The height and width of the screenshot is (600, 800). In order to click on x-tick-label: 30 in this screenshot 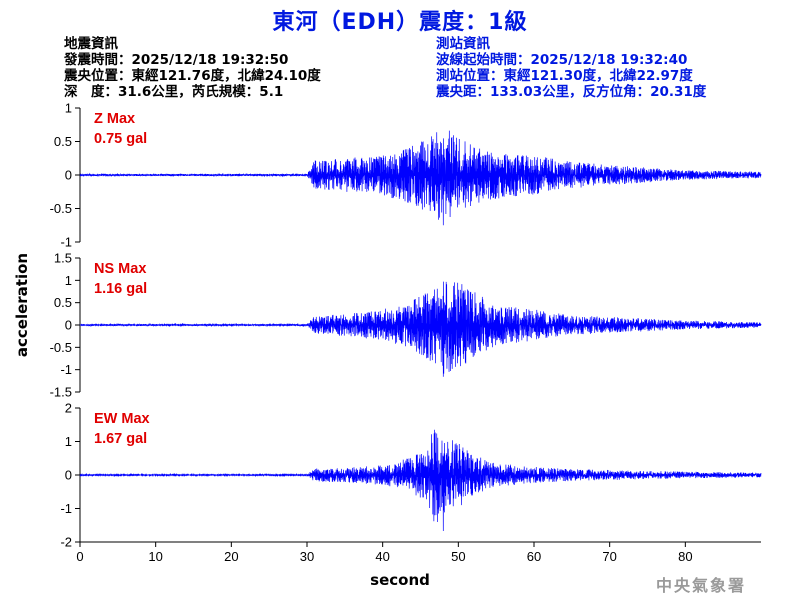, I will do `click(307, 556)`.